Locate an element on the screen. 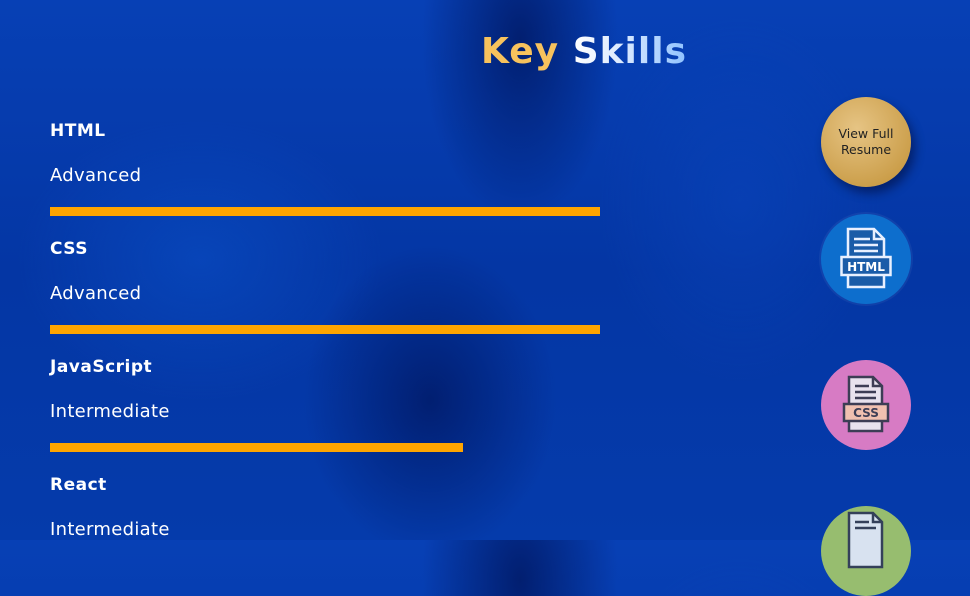  next-file-button is located at coordinates (866, 551).